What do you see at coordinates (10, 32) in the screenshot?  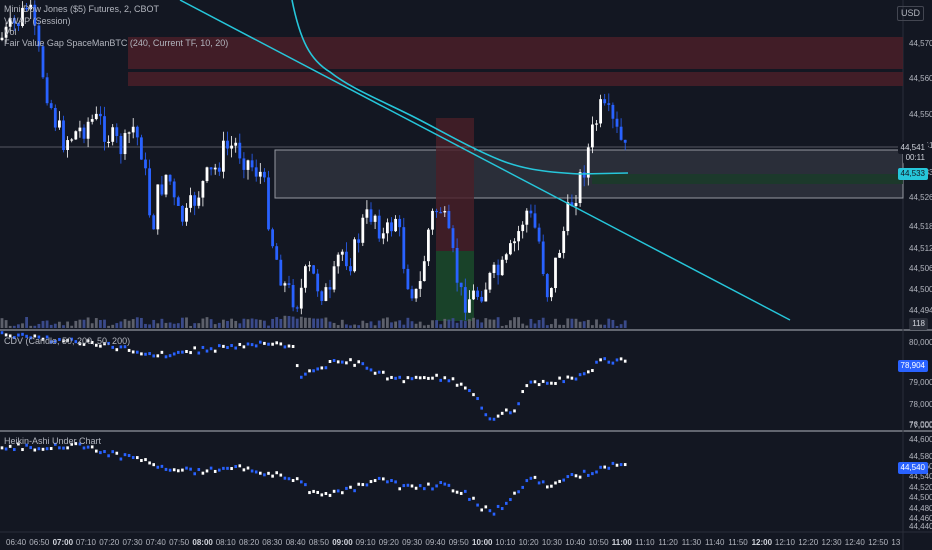 I see `indicator-vol-label: Vol` at bounding box center [10, 32].